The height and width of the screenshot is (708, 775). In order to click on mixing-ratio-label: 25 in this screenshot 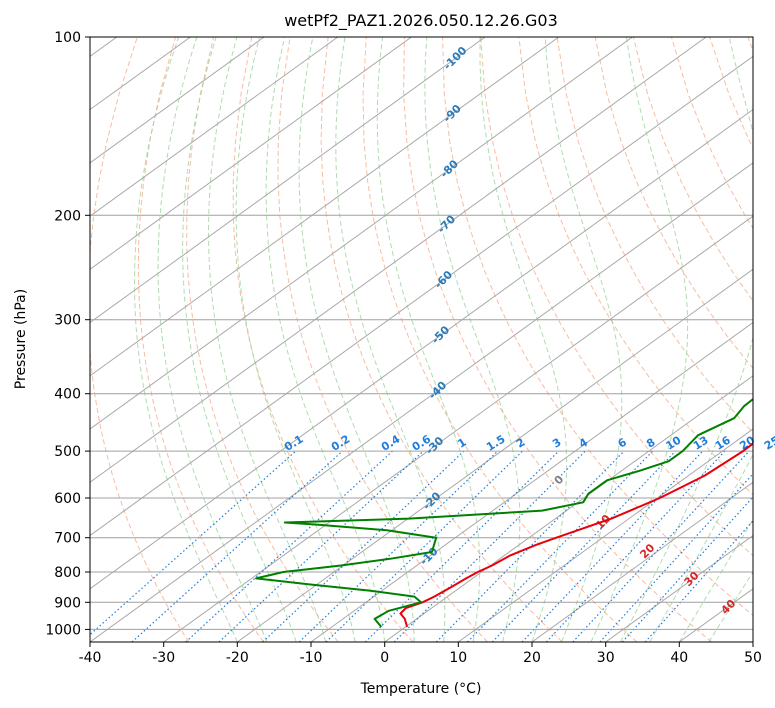, I will do `click(768, 443)`.